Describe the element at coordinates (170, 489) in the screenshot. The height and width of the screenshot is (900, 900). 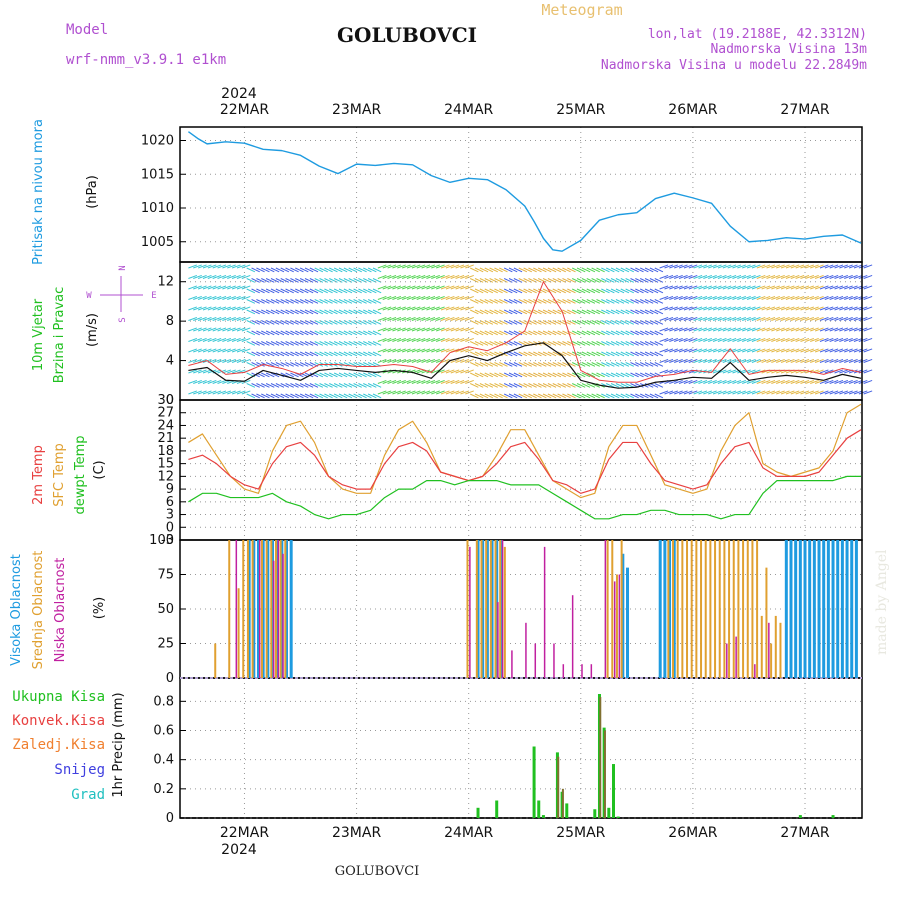
I see `y-tick-label: 9` at that location.